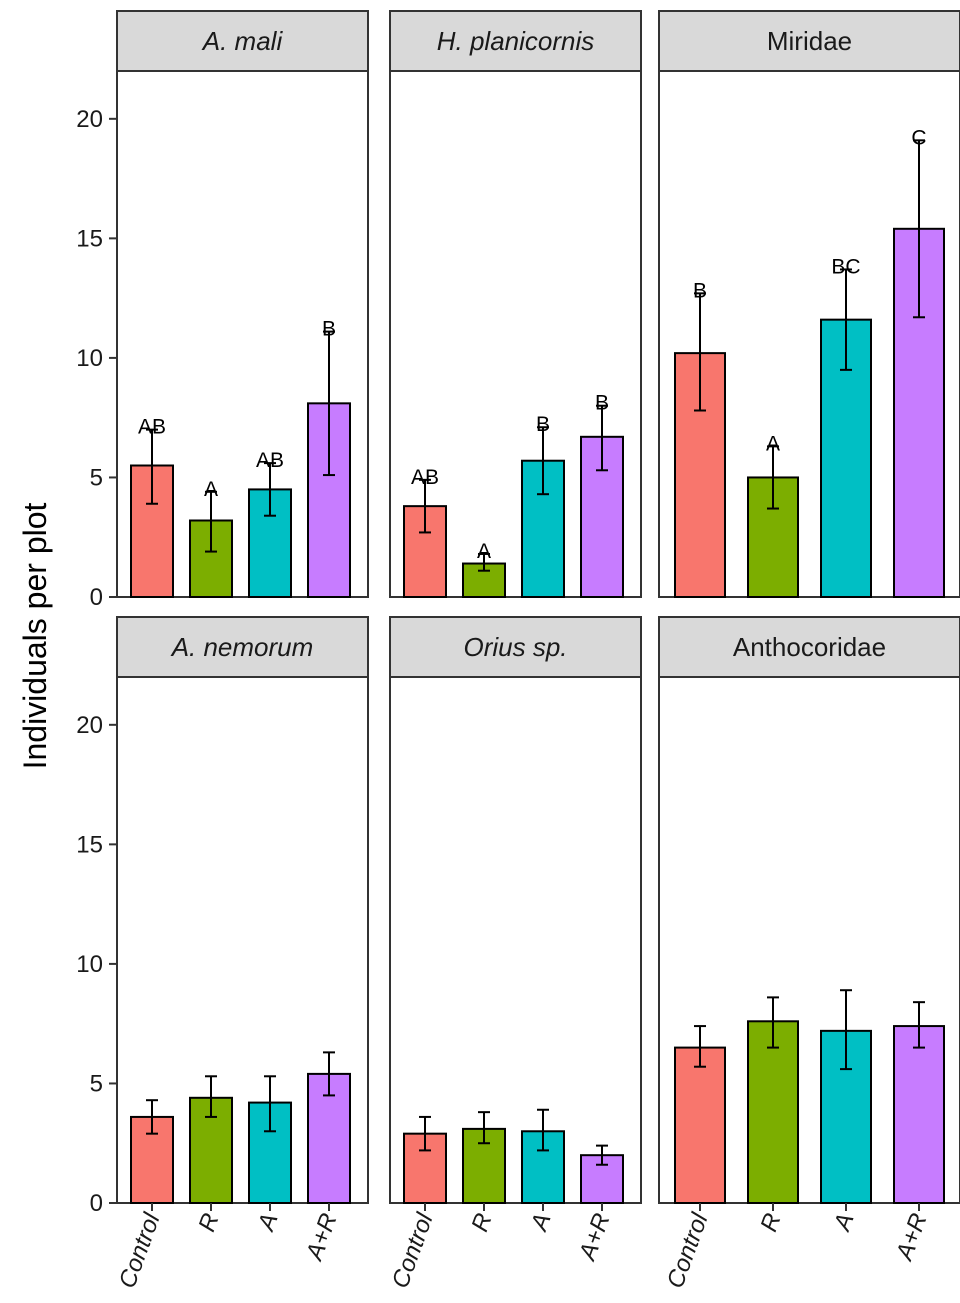 The height and width of the screenshot is (1303, 960). What do you see at coordinates (919, 1115) in the screenshot?
I see `bar-A+R` at bounding box center [919, 1115].